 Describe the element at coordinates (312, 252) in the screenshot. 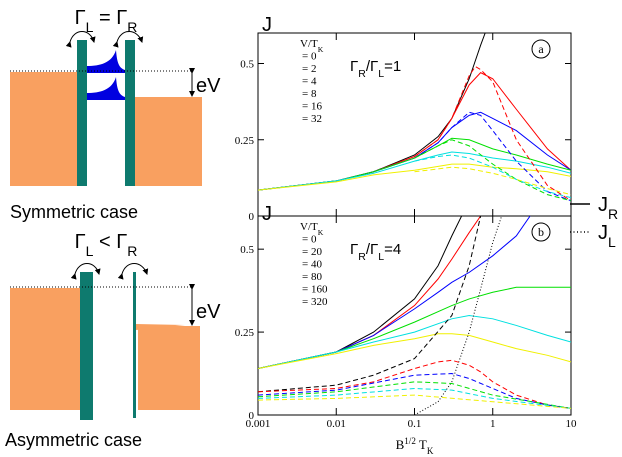

I see `legend-entry: = 20` at that location.